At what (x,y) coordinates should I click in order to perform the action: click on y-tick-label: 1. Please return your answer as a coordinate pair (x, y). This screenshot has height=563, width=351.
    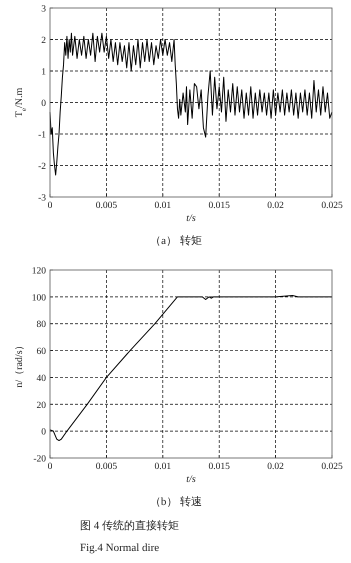
    Looking at the image, I should click on (43, 73).